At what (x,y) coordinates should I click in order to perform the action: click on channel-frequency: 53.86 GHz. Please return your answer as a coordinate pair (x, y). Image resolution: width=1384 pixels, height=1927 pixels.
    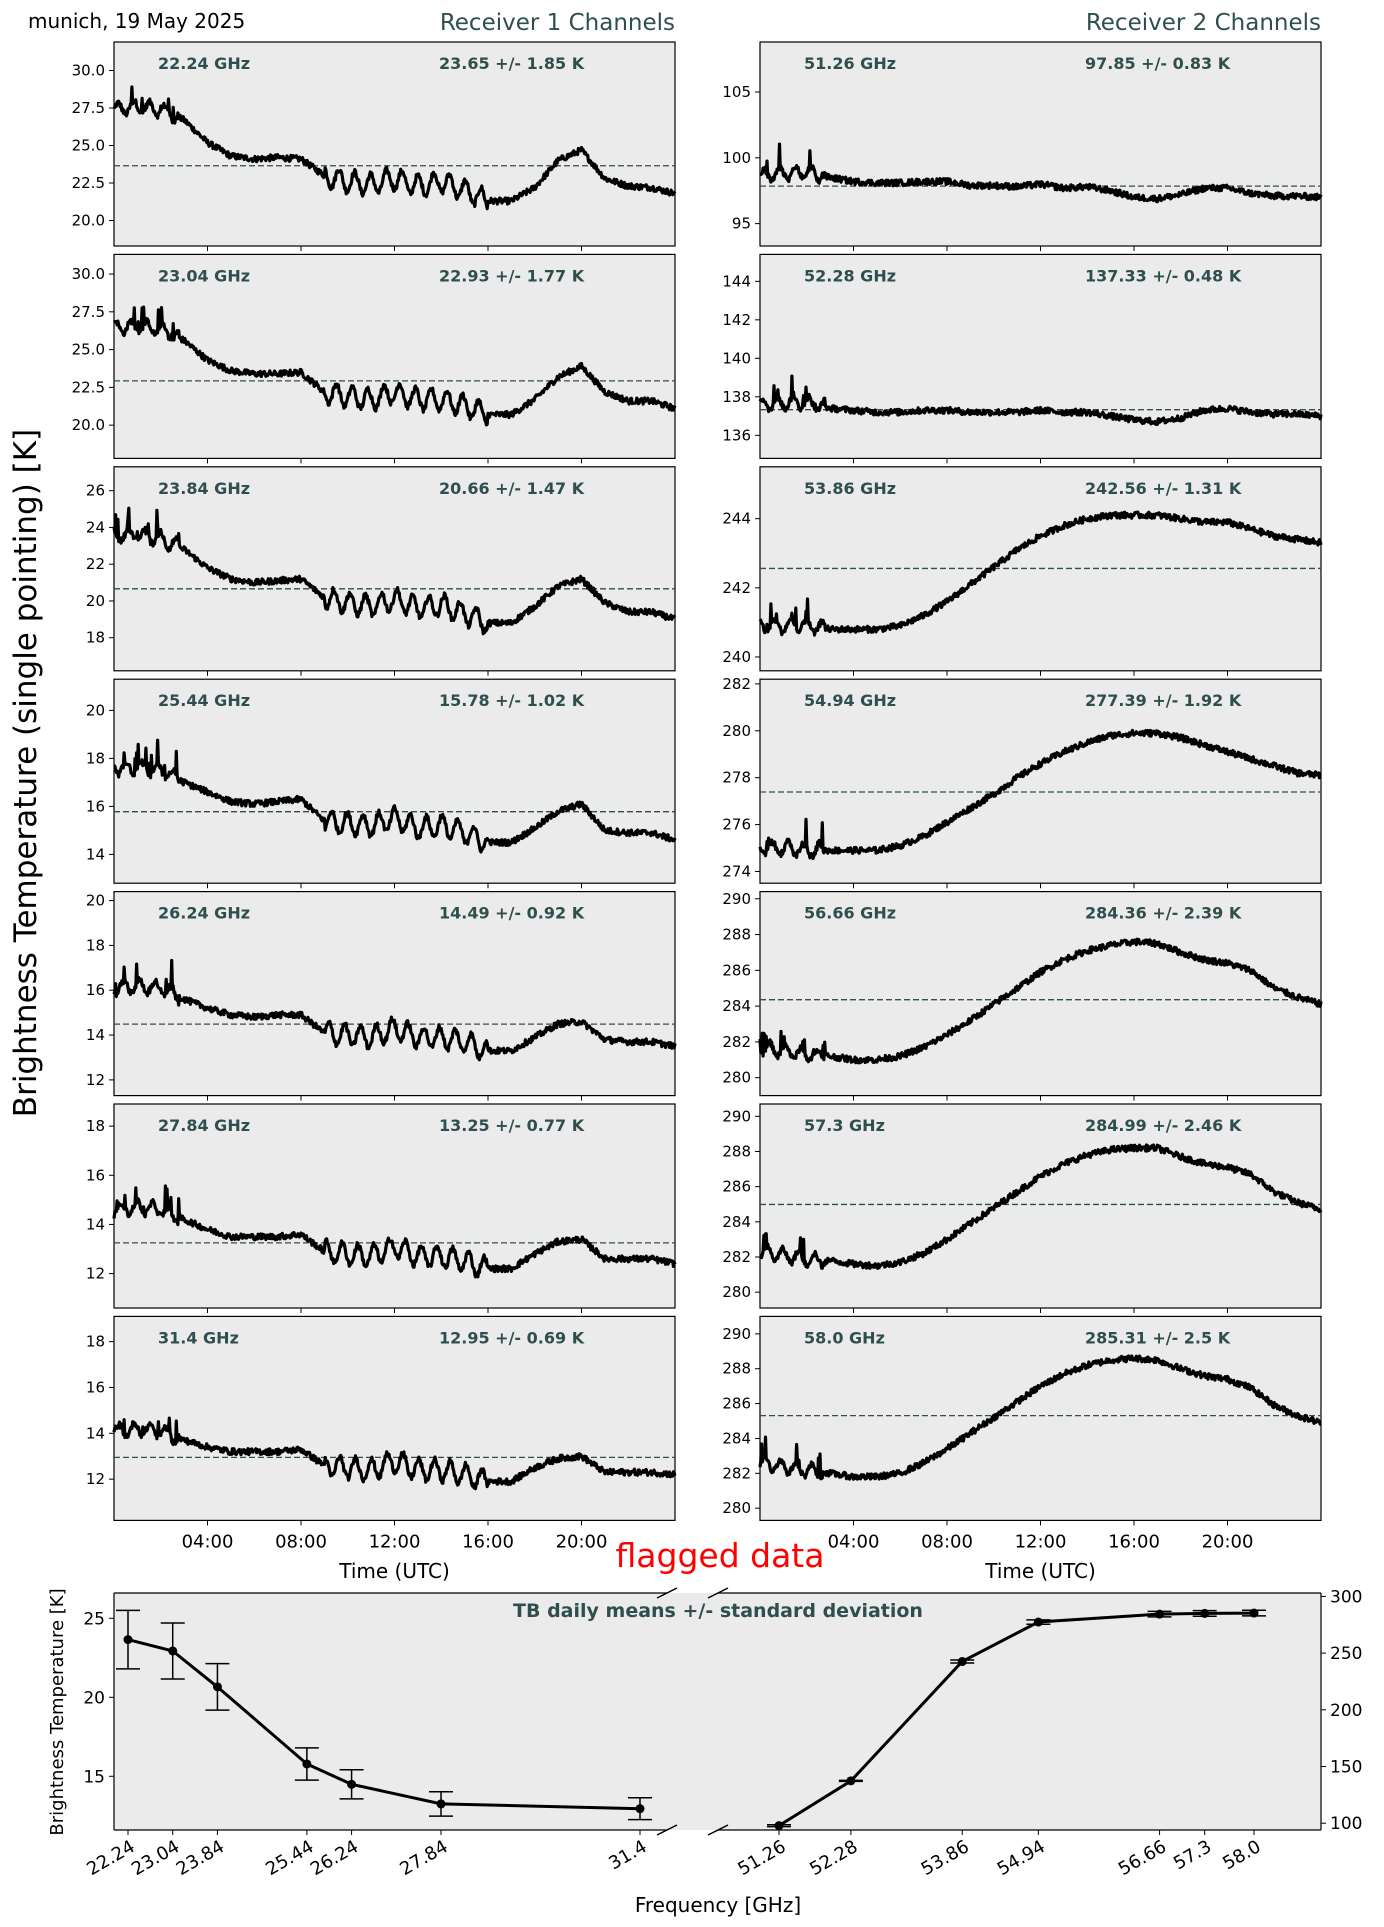
    Looking at the image, I should click on (850, 488).